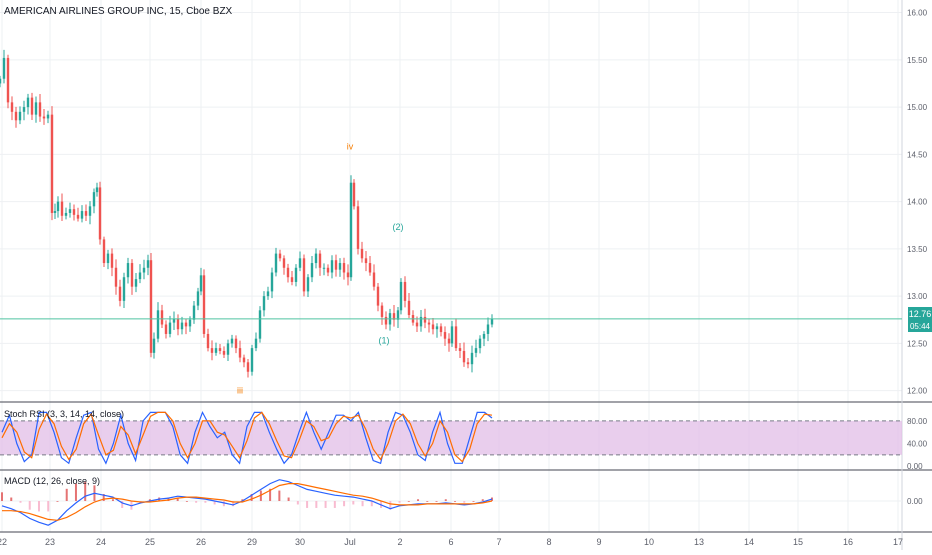  I want to click on x-tick-label: 8, so click(548, 542).